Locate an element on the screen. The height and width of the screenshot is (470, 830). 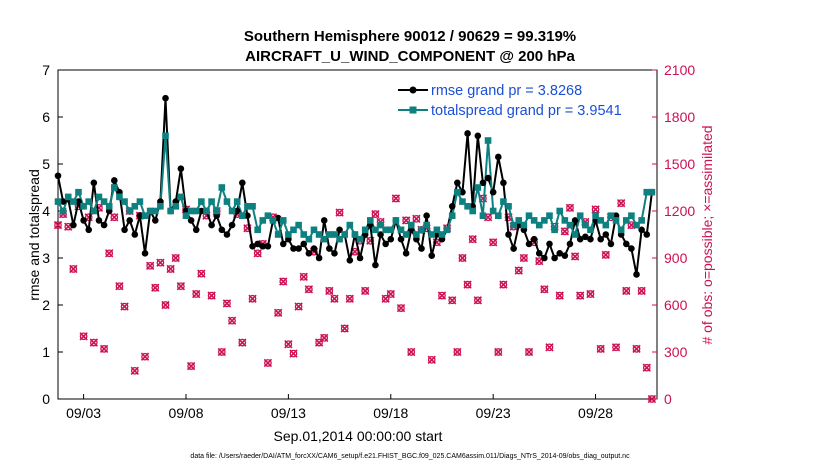
legend-spread-marker is located at coordinates (413, 110).